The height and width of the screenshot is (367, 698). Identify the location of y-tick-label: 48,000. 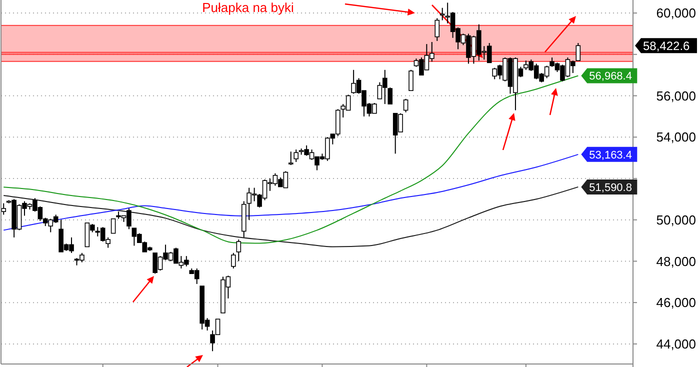
(676, 261).